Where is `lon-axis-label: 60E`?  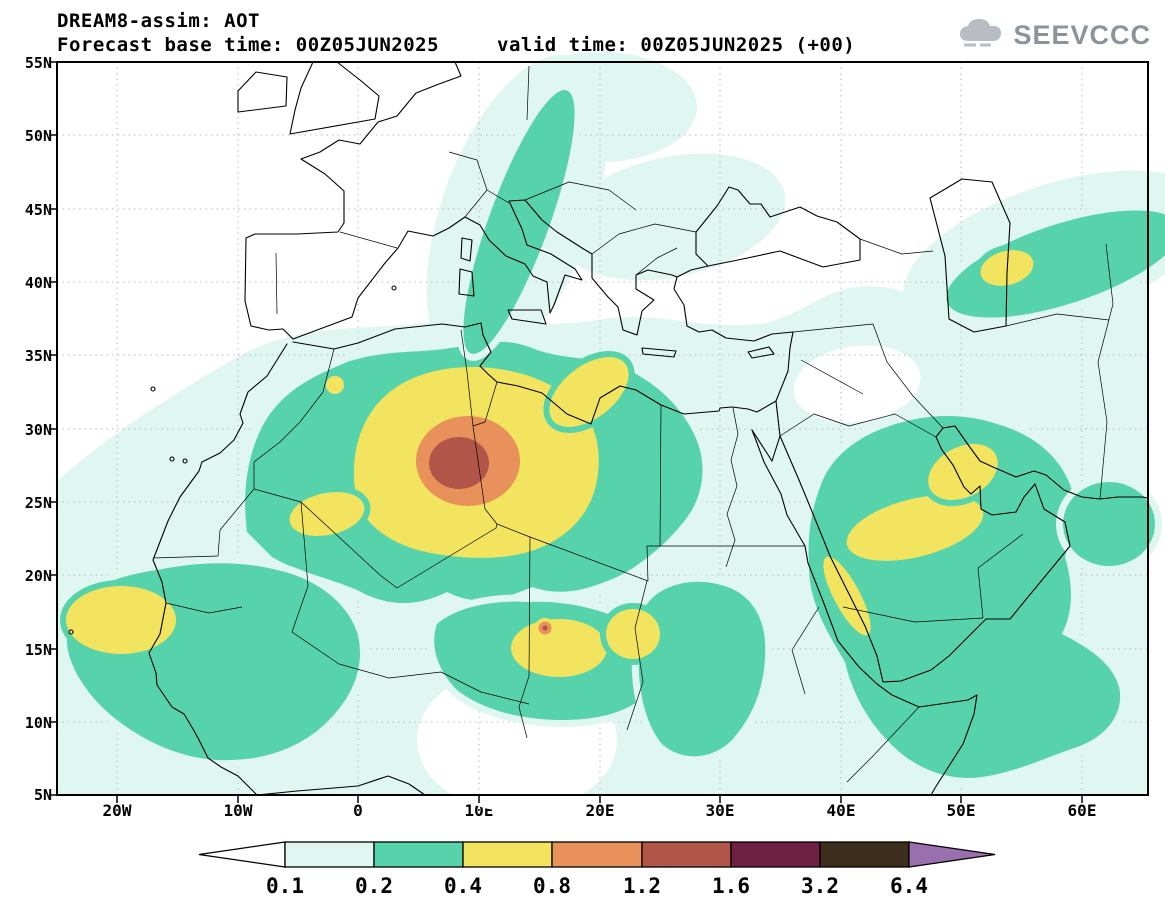 lon-axis-label: 60E is located at coordinates (1082, 810).